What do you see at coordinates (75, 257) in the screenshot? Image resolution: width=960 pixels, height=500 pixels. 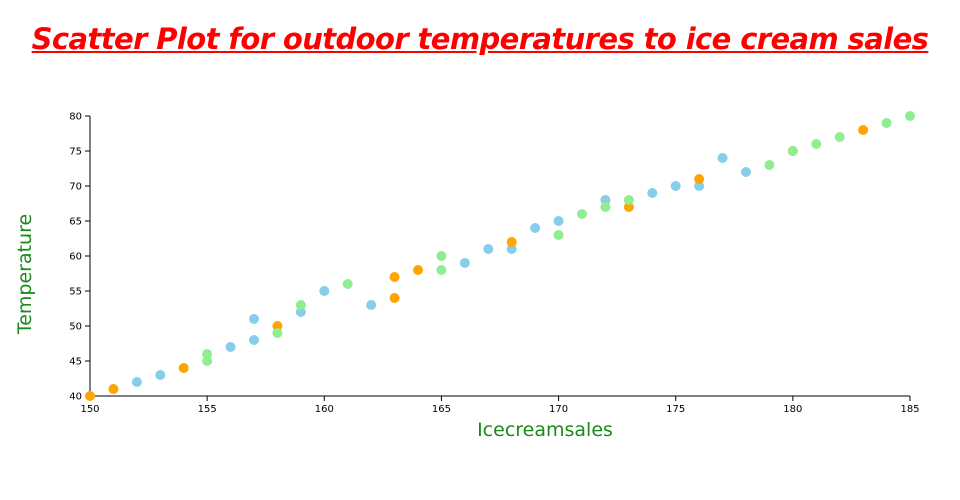 I see `y-tick-label: 60` at bounding box center [75, 257].